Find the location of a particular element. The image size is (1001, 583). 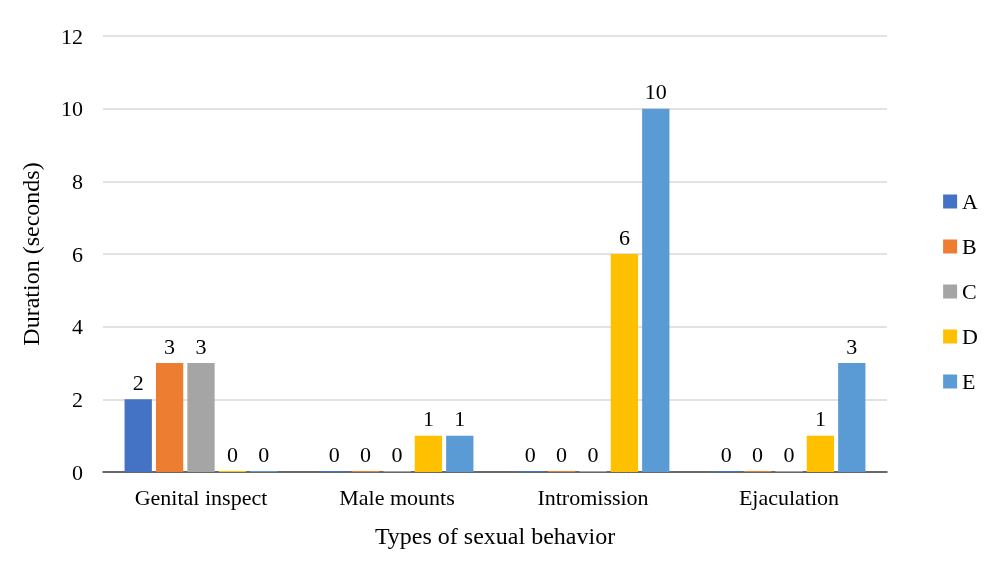

data-label: 6 is located at coordinates (624, 237).